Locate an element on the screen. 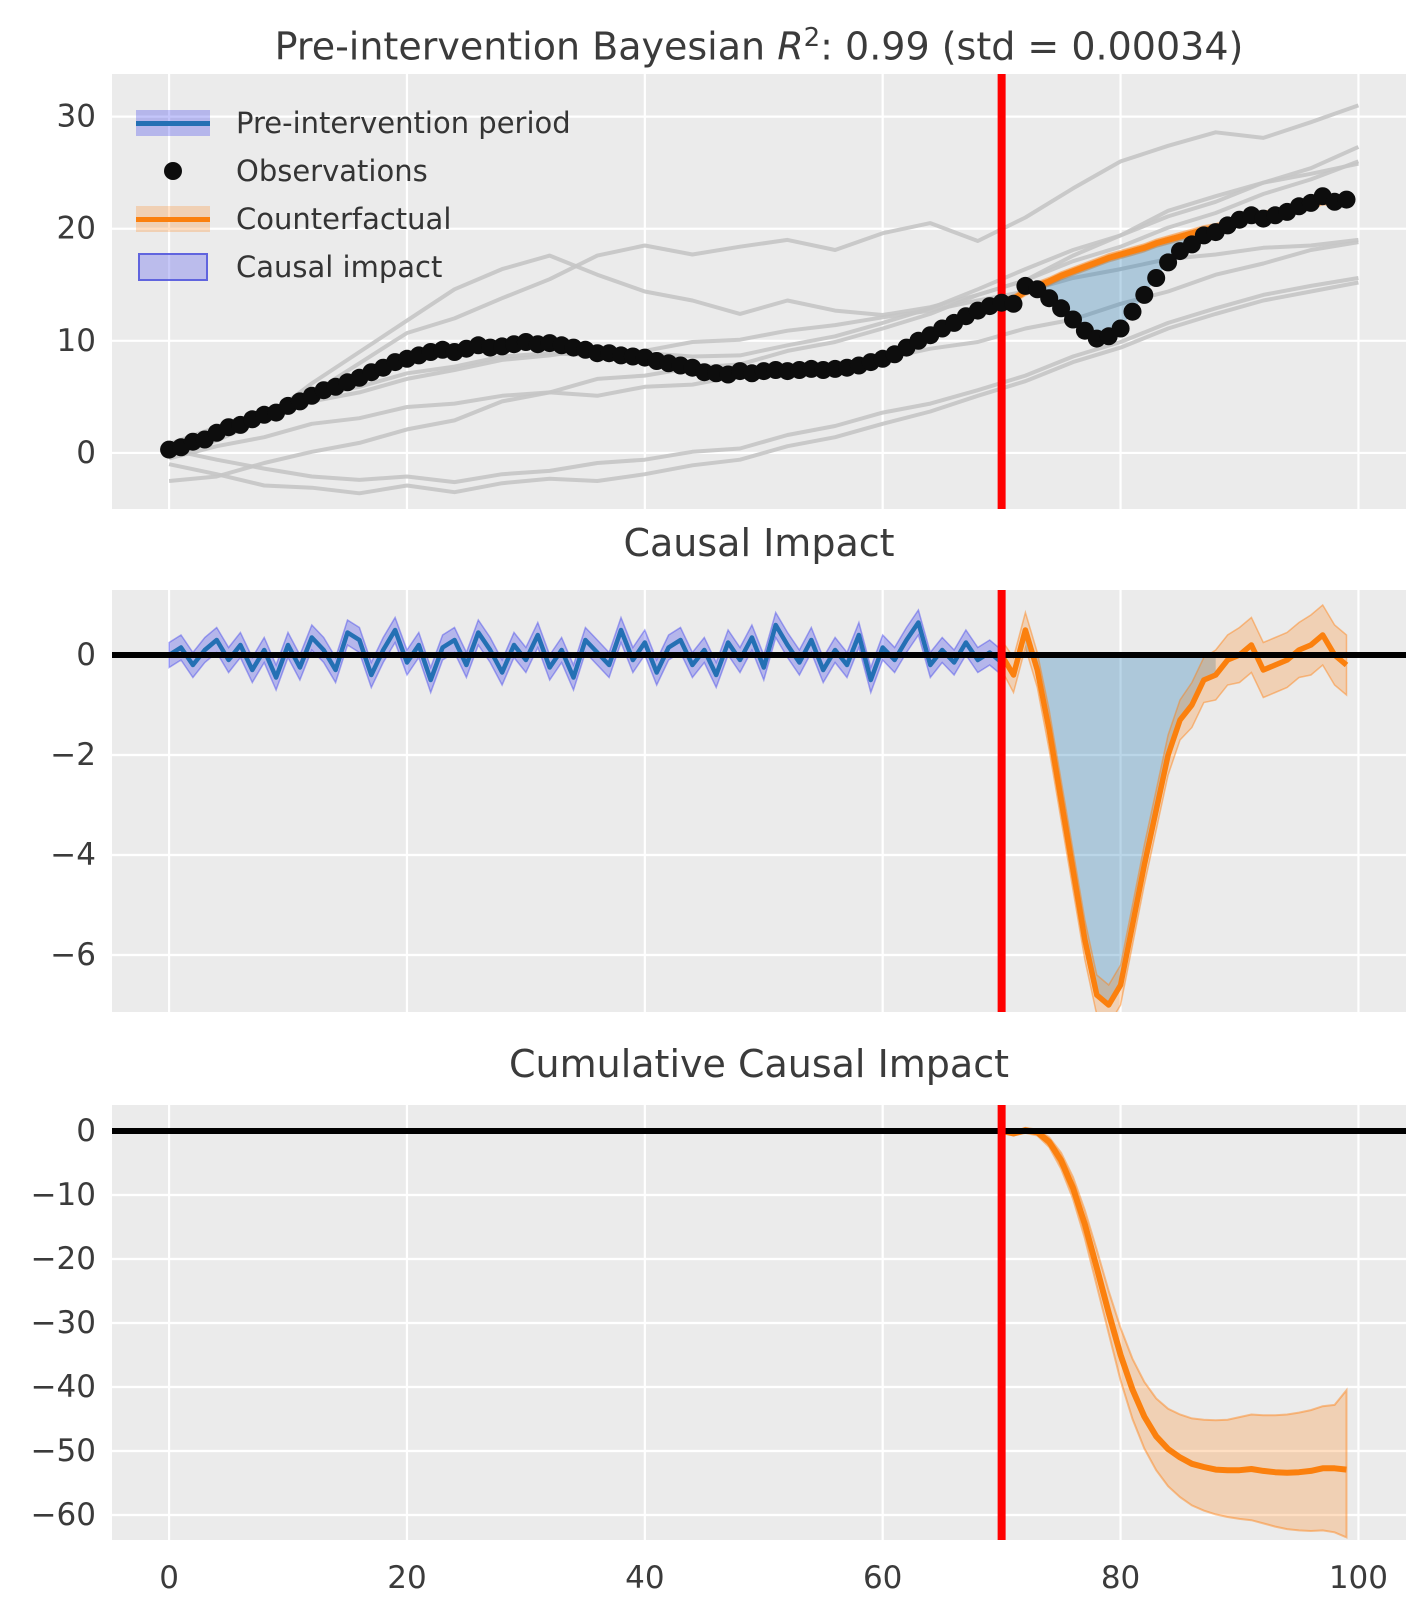 The width and height of the screenshot is (1423, 1623). patch-glyph is located at coordinates (173, 267).